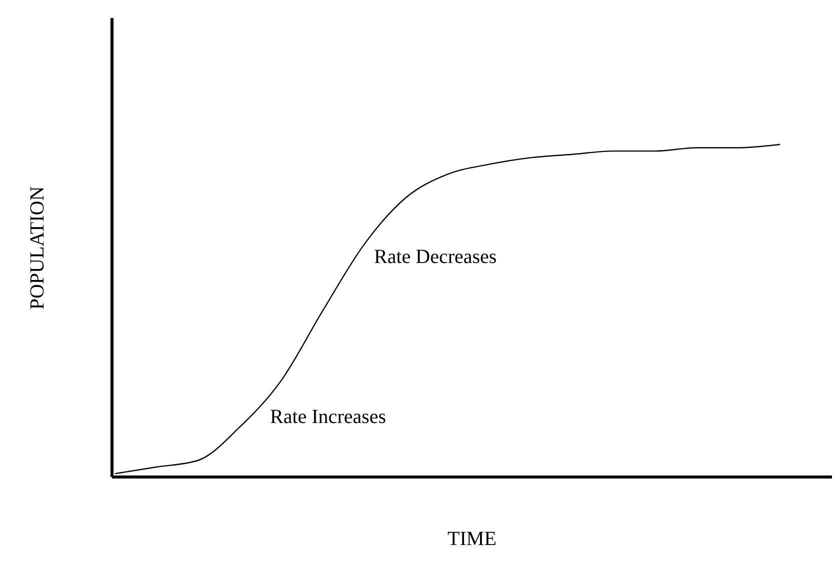 Image resolution: width=840 pixels, height=580 pixels. What do you see at coordinates (435, 257) in the screenshot?
I see `annotation: Rate Decreases` at bounding box center [435, 257].